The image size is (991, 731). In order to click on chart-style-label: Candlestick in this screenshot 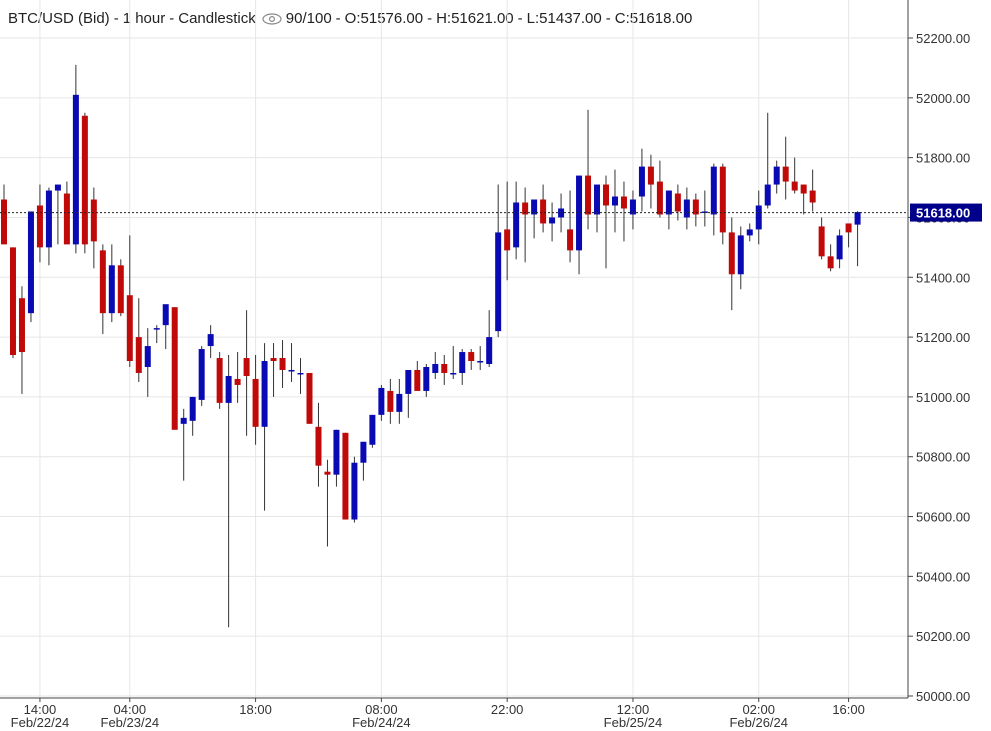, I will do `click(217, 18)`.